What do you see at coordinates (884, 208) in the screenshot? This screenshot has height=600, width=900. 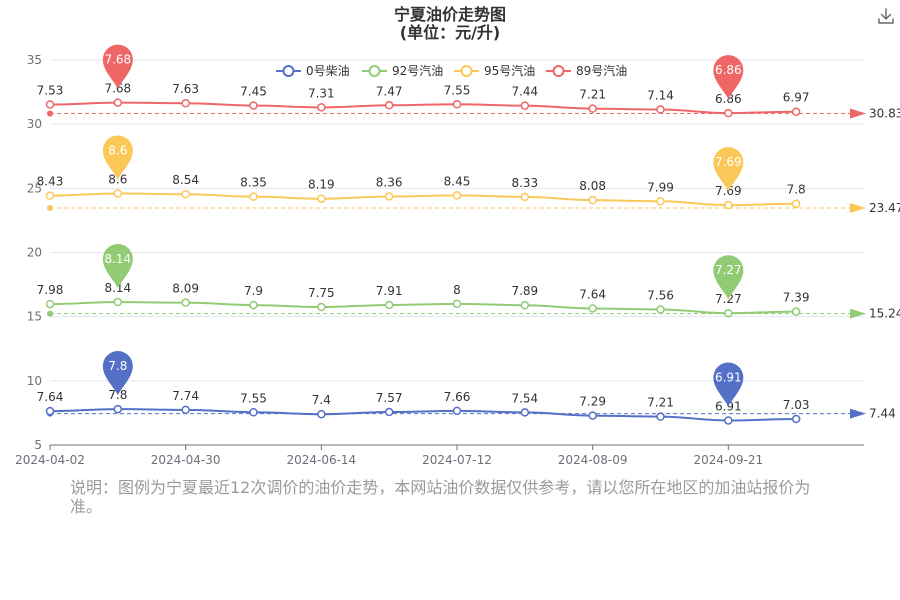 I see `average-label: 23.47` at bounding box center [884, 208].